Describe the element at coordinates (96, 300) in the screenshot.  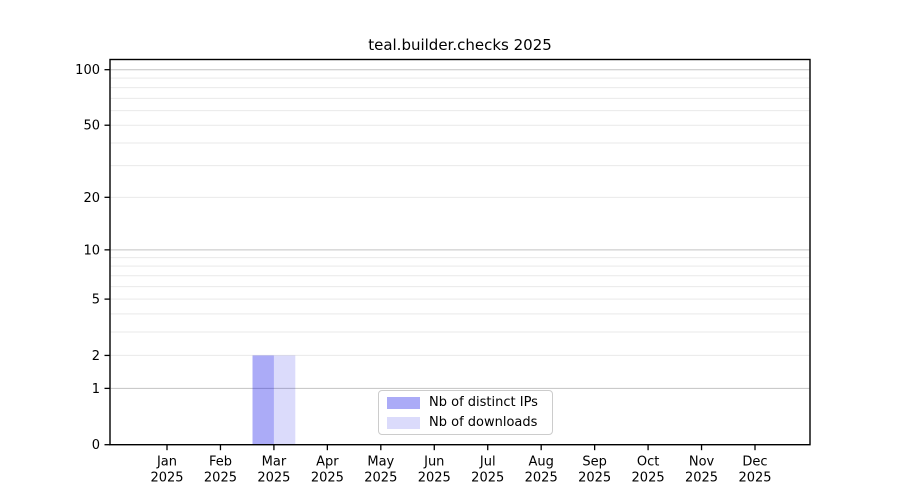
I see `y-tick-label: 5` at that location.